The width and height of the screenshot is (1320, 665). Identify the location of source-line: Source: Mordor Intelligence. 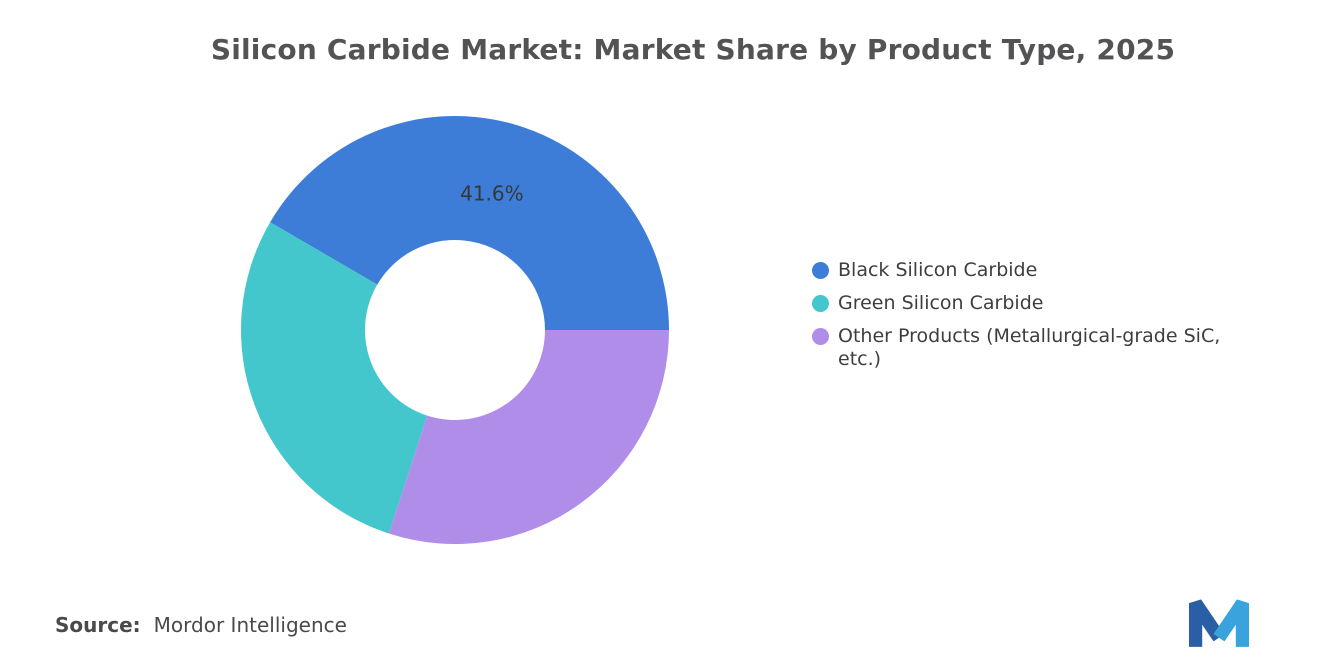
(201, 625).